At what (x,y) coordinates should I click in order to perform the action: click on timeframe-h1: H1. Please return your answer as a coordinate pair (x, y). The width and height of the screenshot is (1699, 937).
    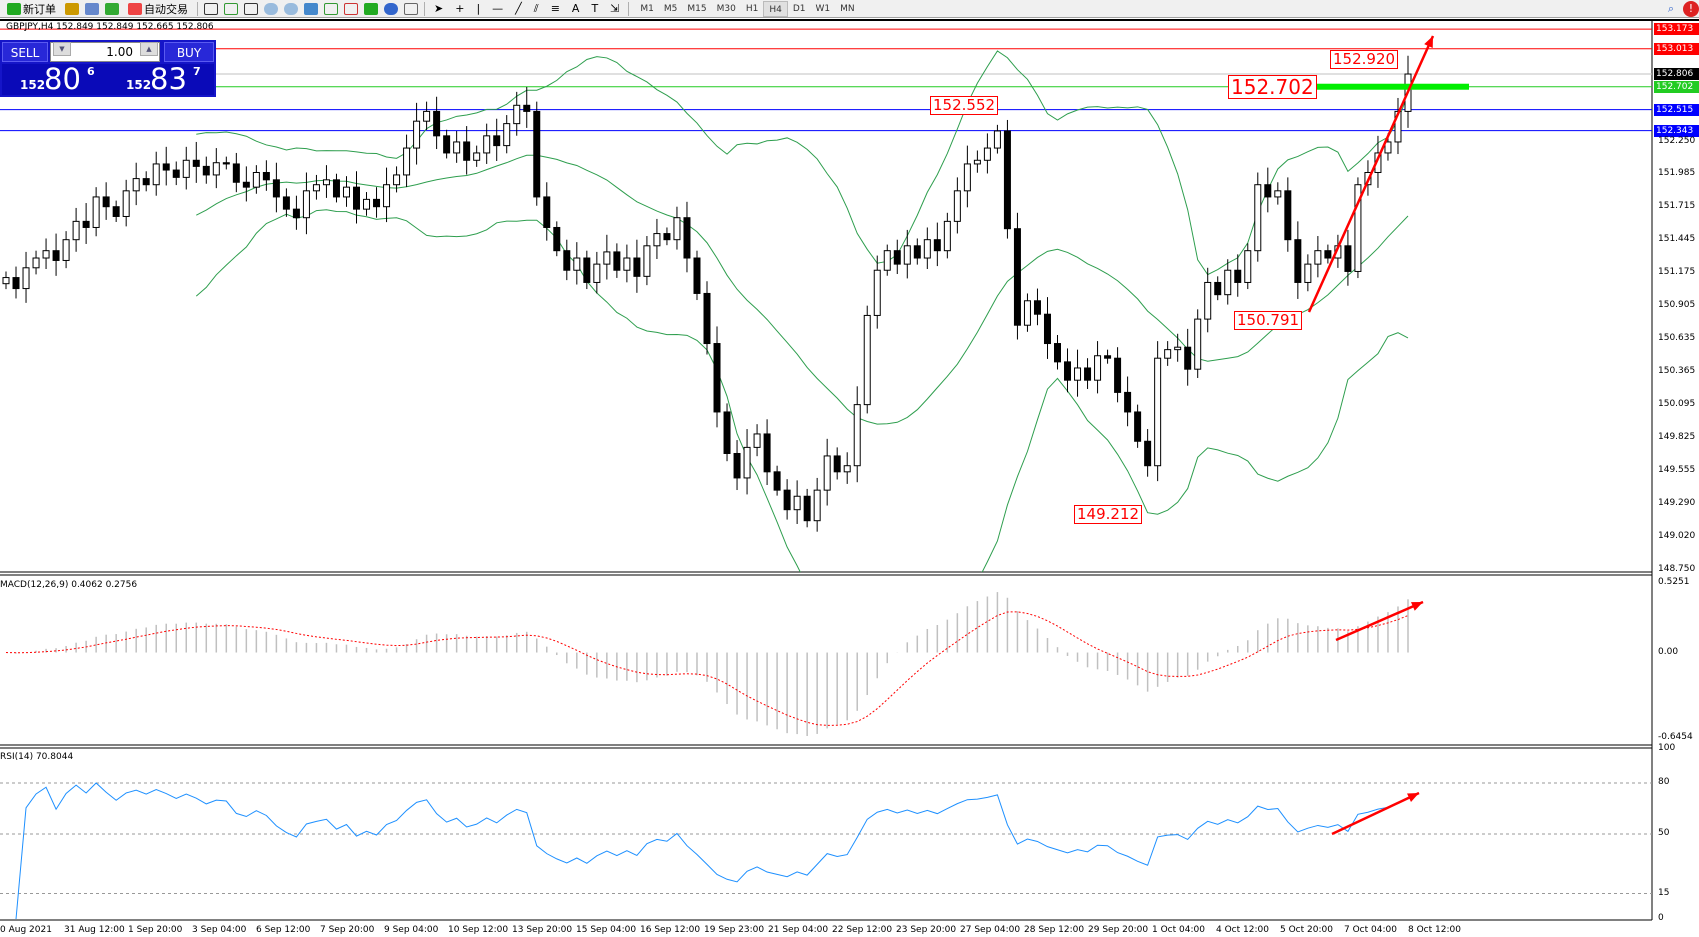
    Looking at the image, I should click on (752, 8).